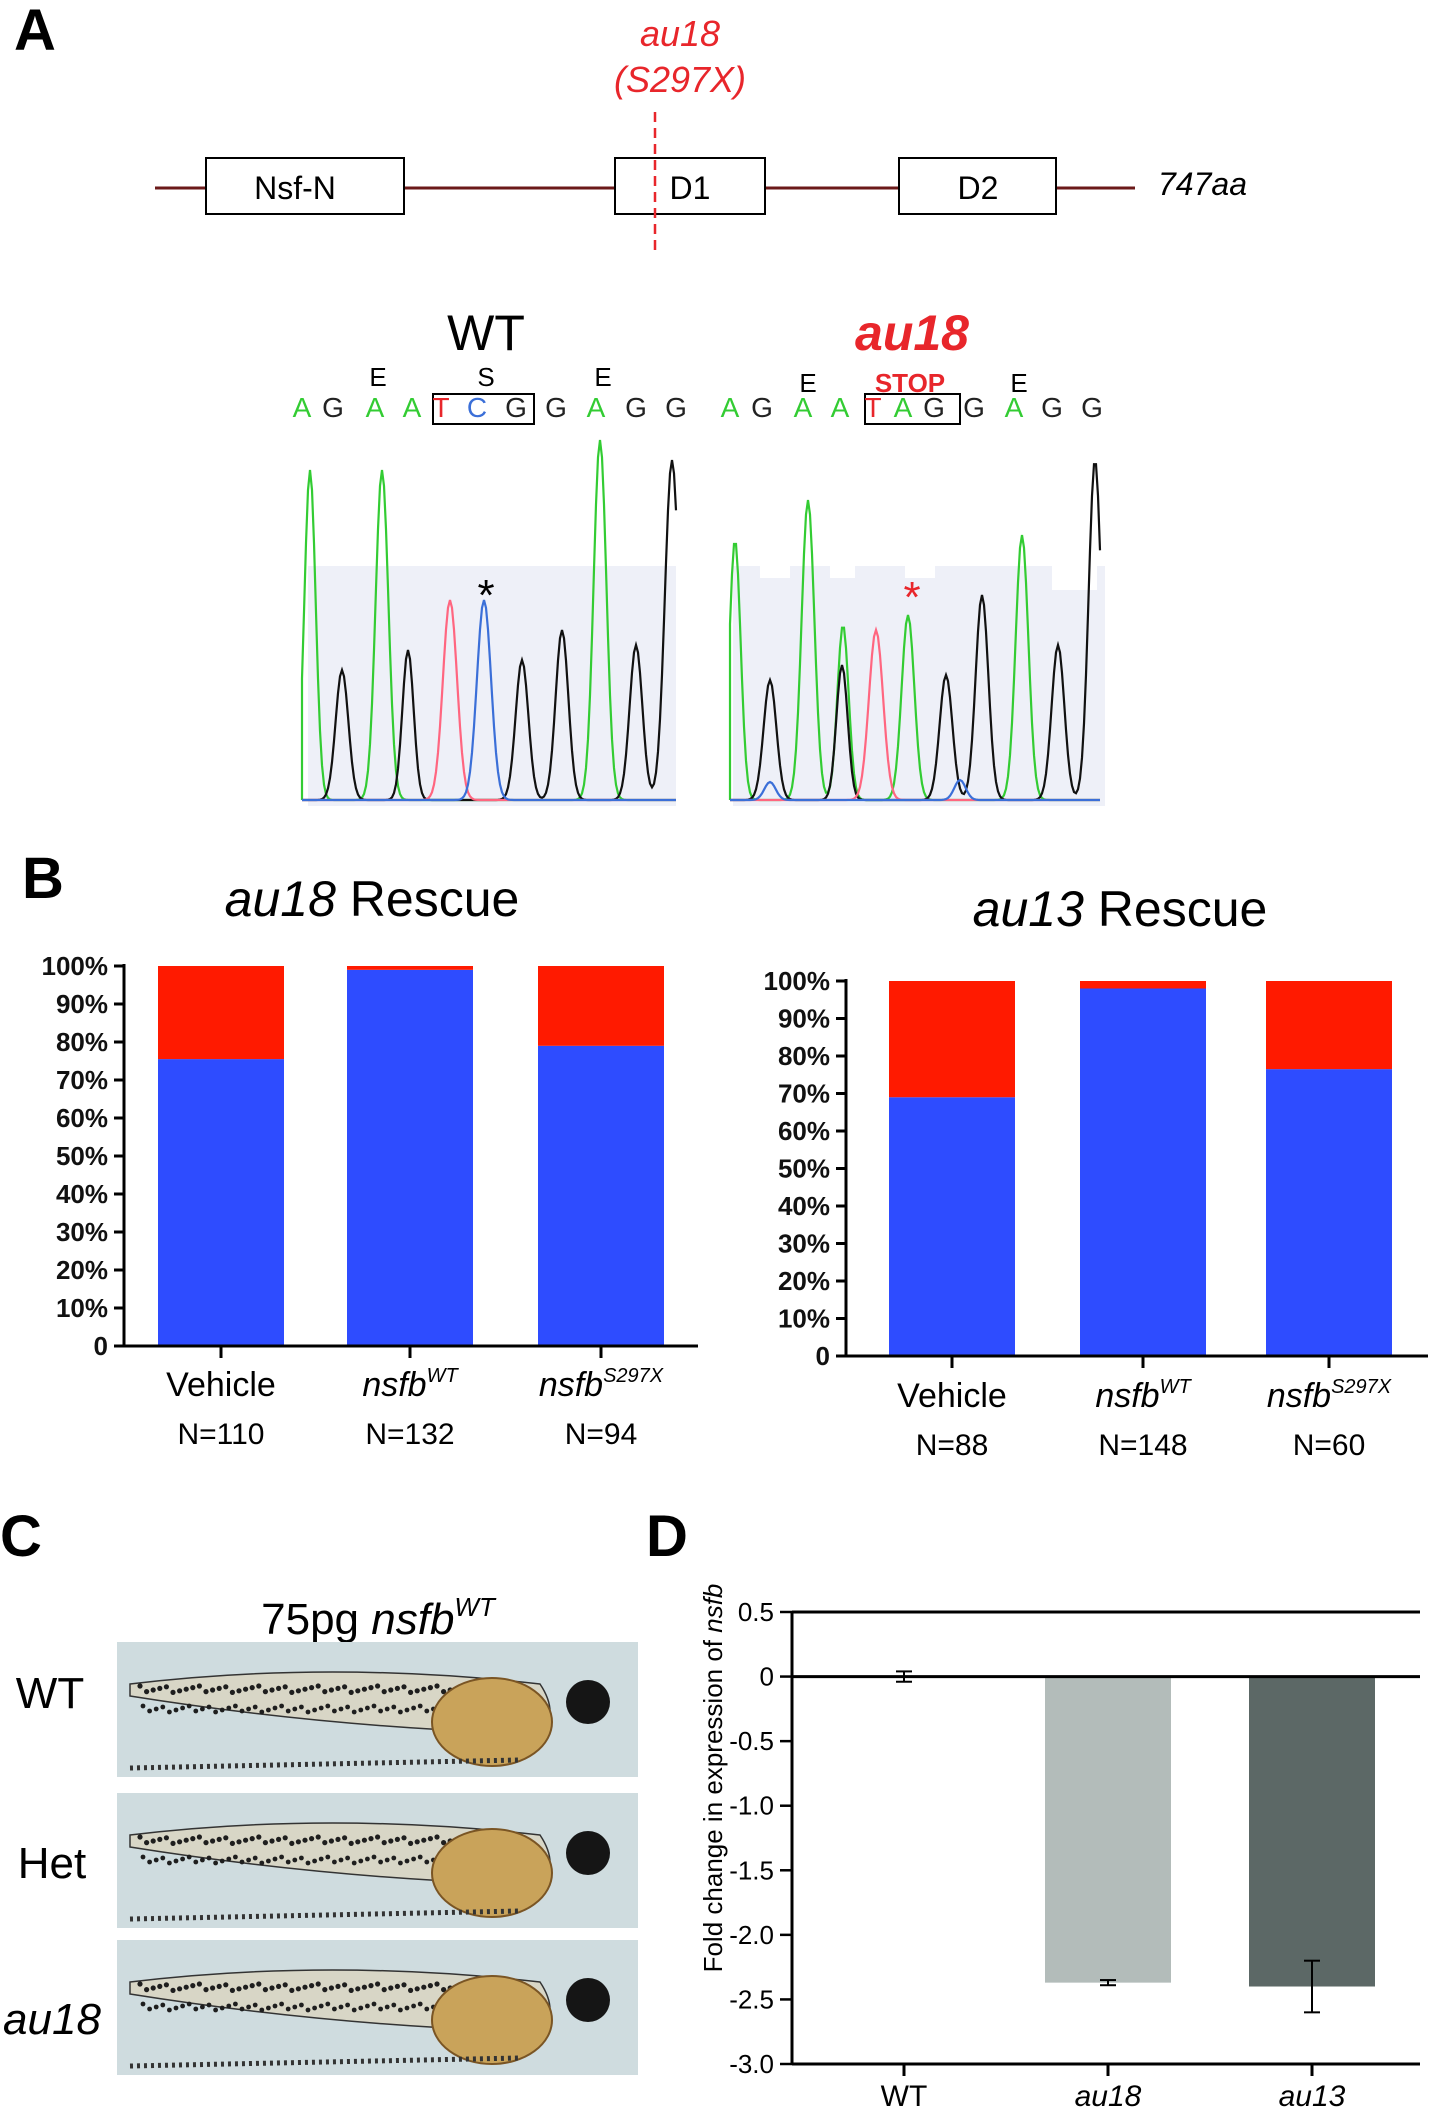  I want to click on category-text: nsfb, so click(1299, 1396).